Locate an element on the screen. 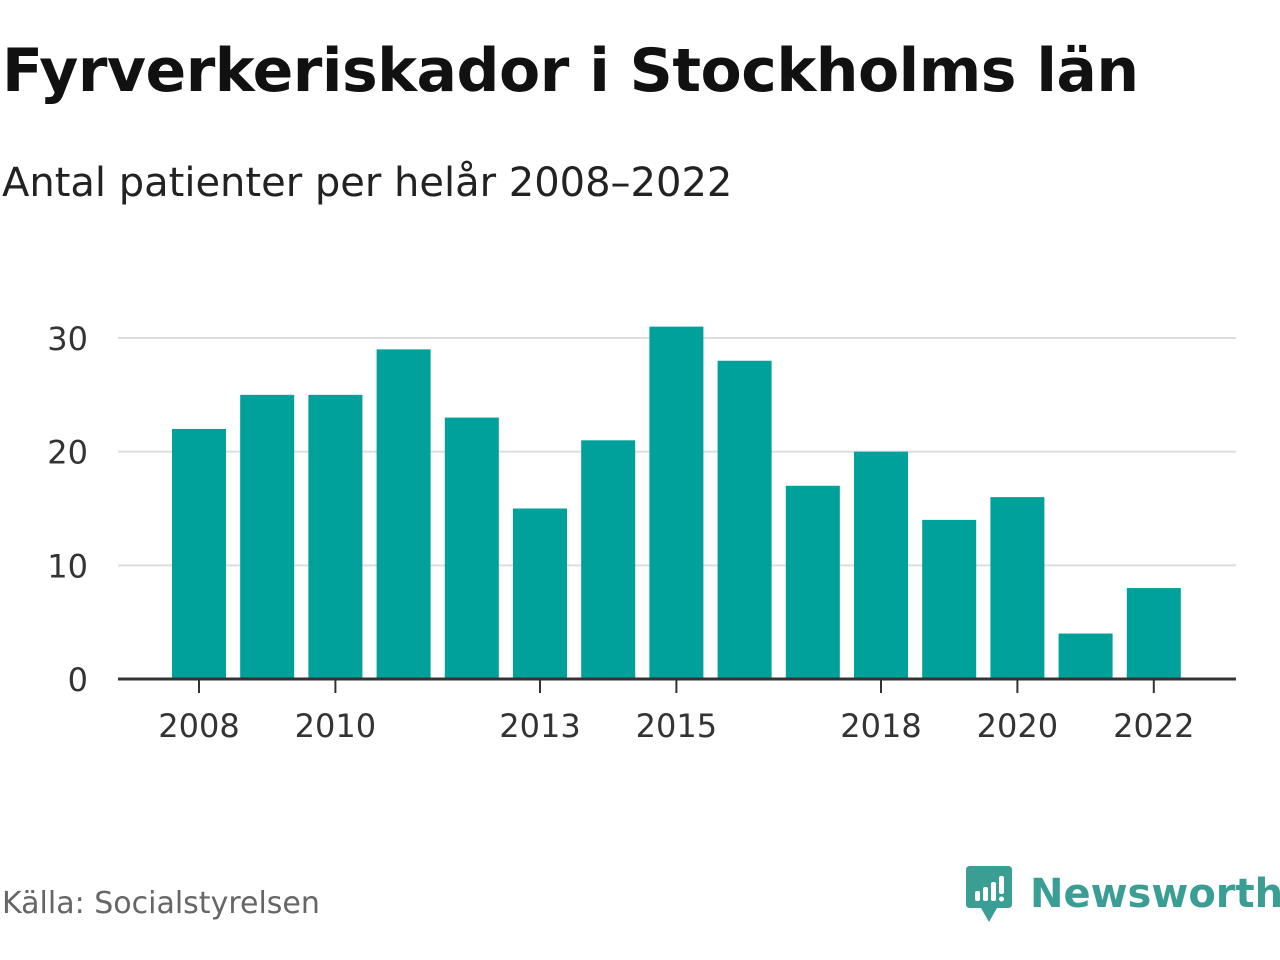 The width and height of the screenshot is (1280, 960). x-tick-label: 2013 is located at coordinates (539, 726).